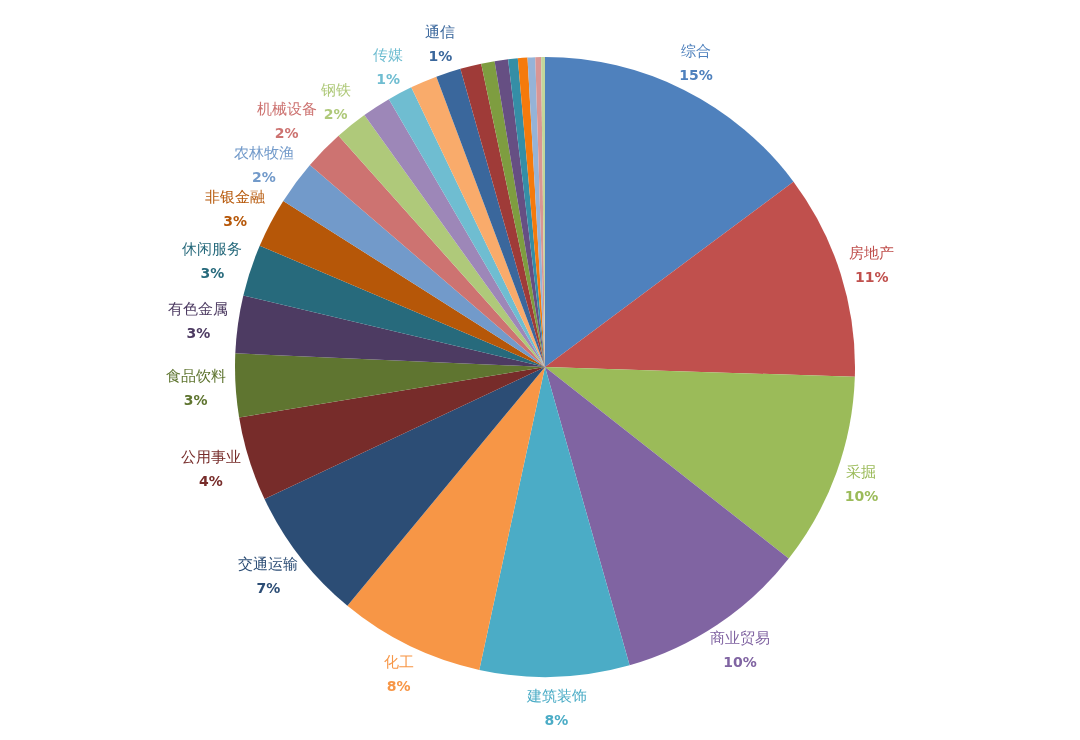 The height and width of the screenshot is (740, 1080). Describe the element at coordinates (388, 54) in the screenshot. I see `slice-label: 传媒` at that location.